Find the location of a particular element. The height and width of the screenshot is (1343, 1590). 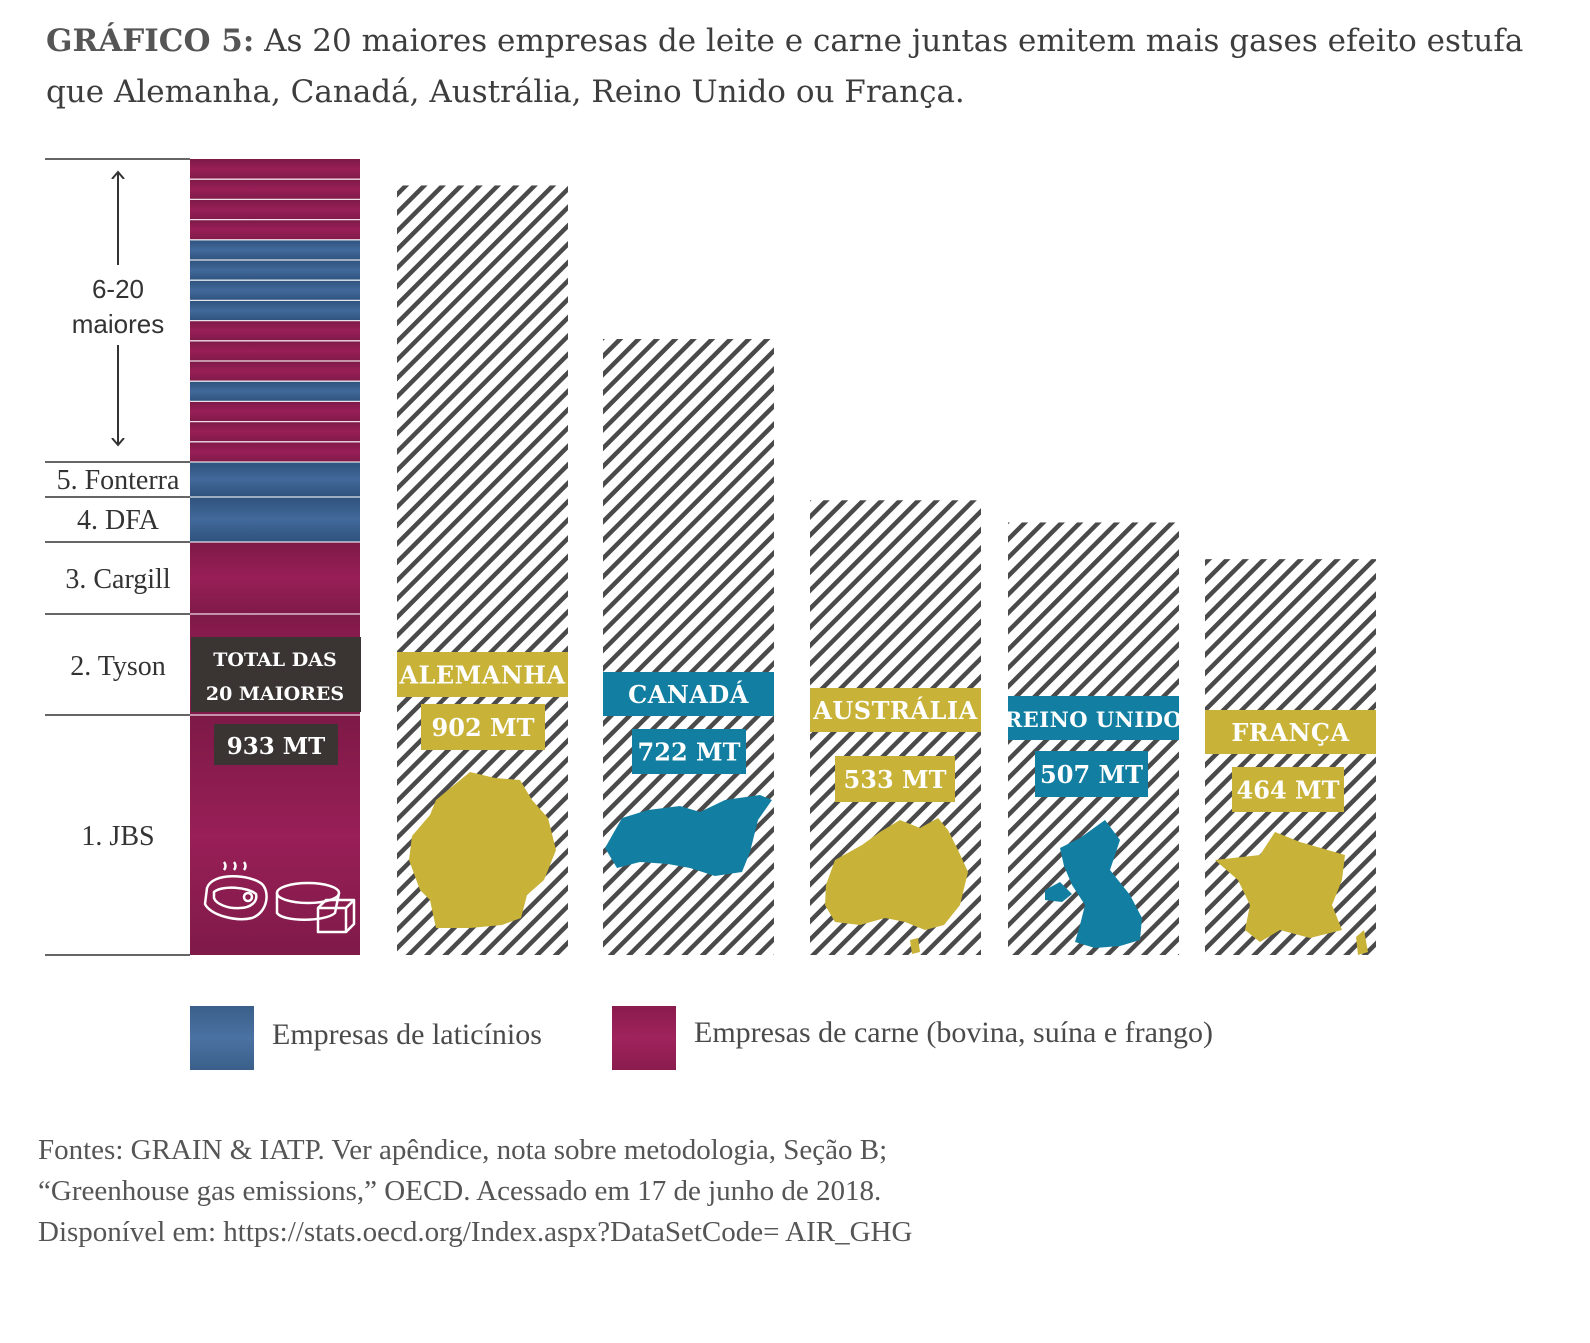

country-value-label: 464 MT is located at coordinates (1288, 790).